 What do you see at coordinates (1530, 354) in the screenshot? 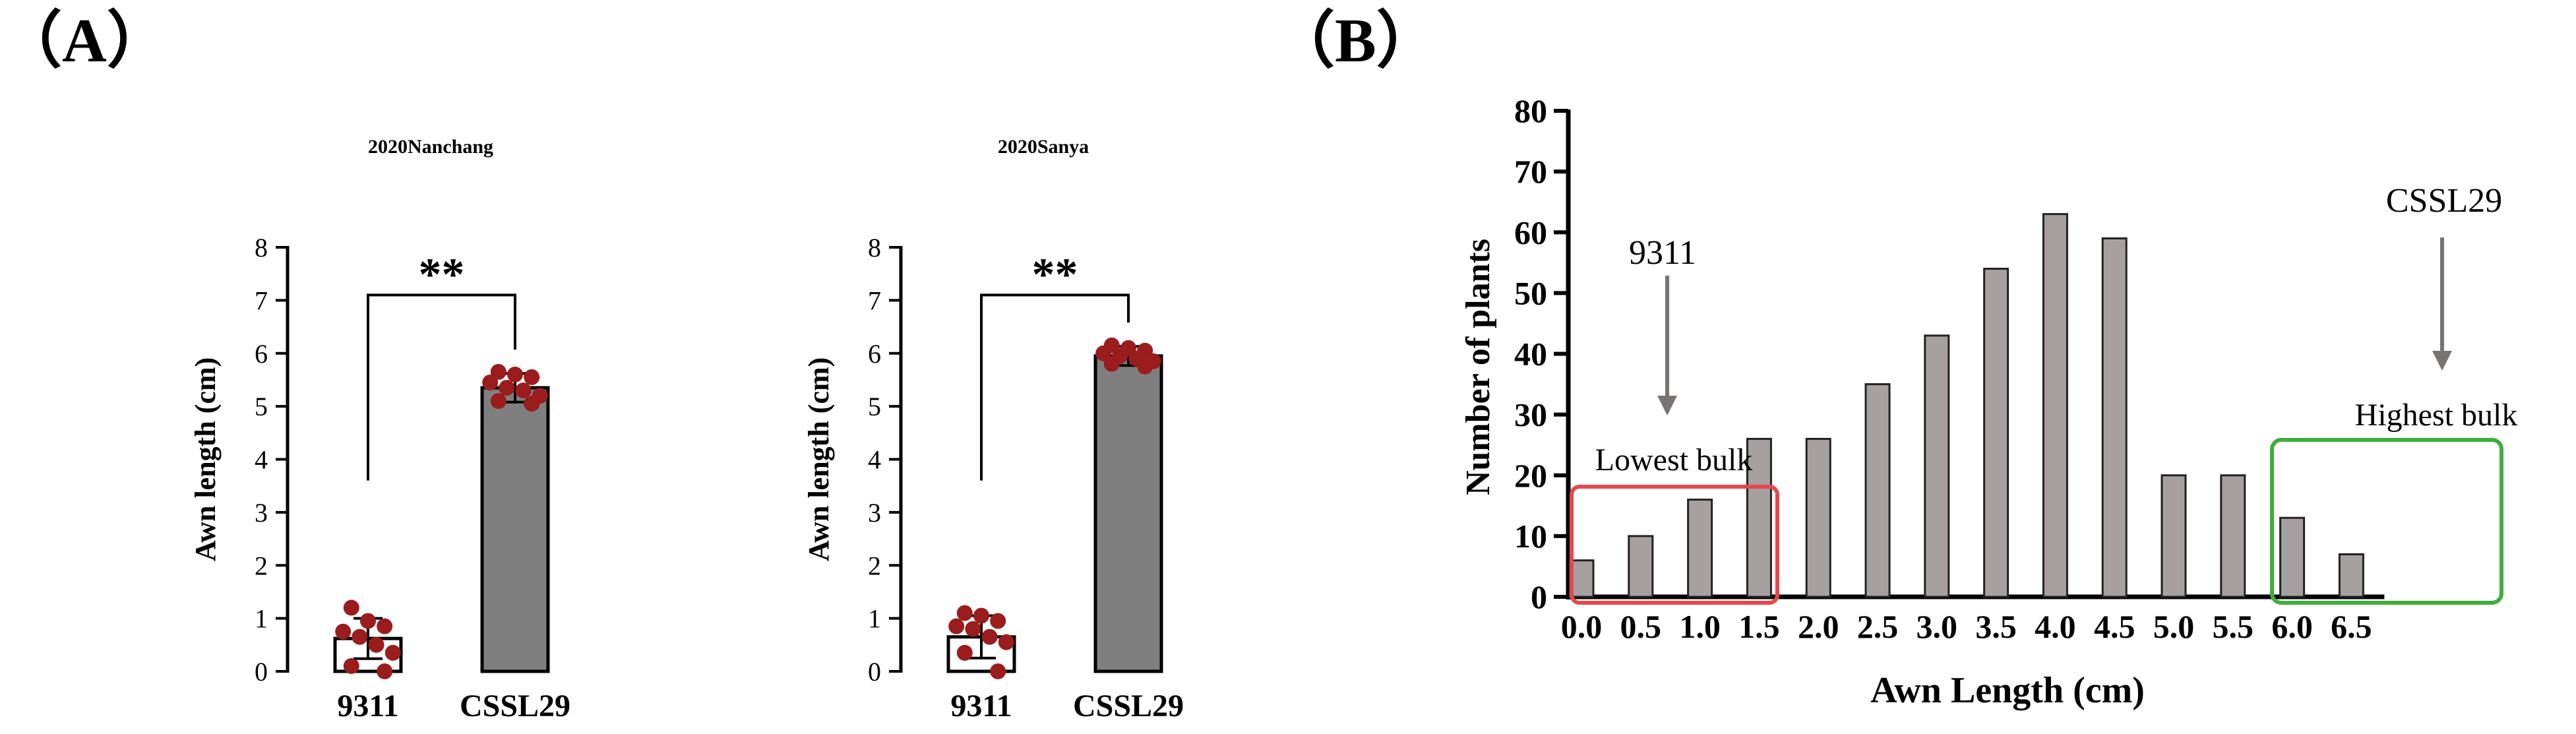
I see `y-tick-label: 40` at bounding box center [1530, 354].